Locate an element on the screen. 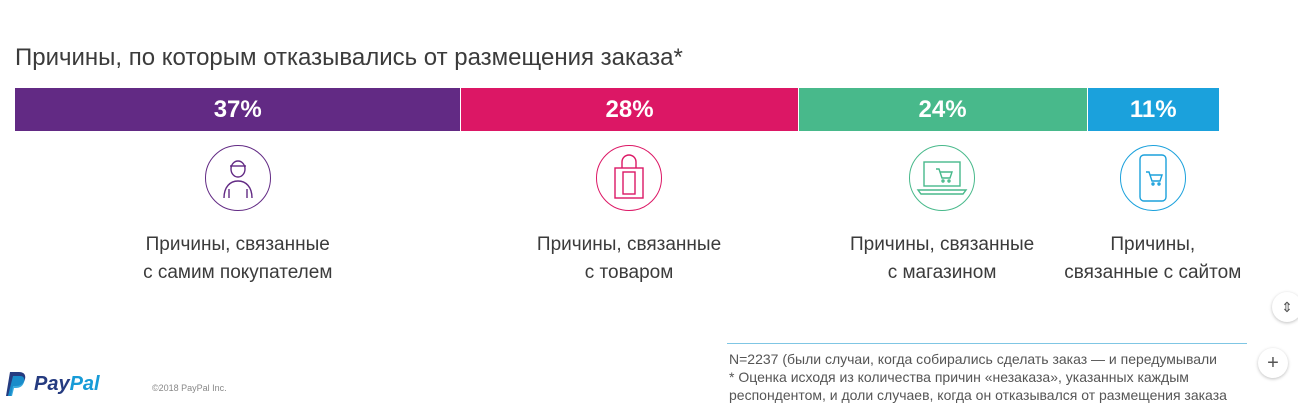 The image size is (1298, 405). laptop-cart-icon is located at coordinates (942, 178).